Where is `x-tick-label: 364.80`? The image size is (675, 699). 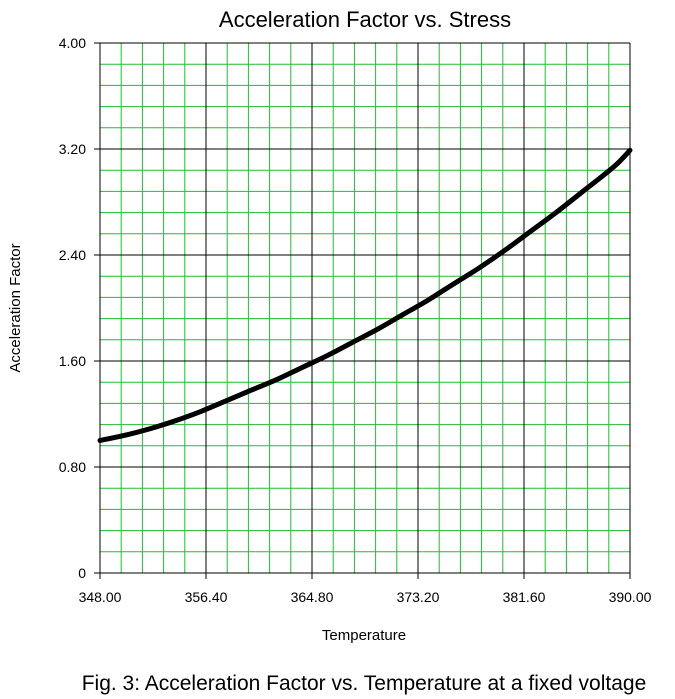
x-tick-label: 364.80 is located at coordinates (312, 597).